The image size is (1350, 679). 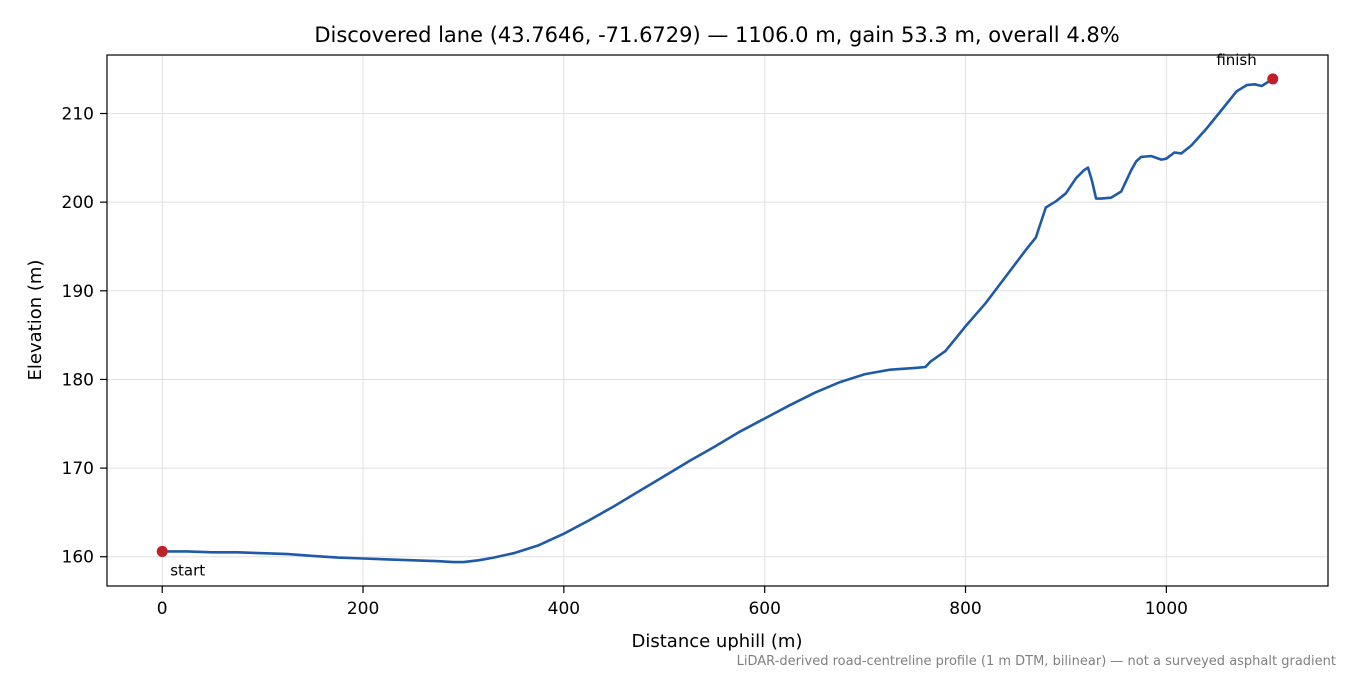 I want to click on start-label: start, so click(x=187, y=570).